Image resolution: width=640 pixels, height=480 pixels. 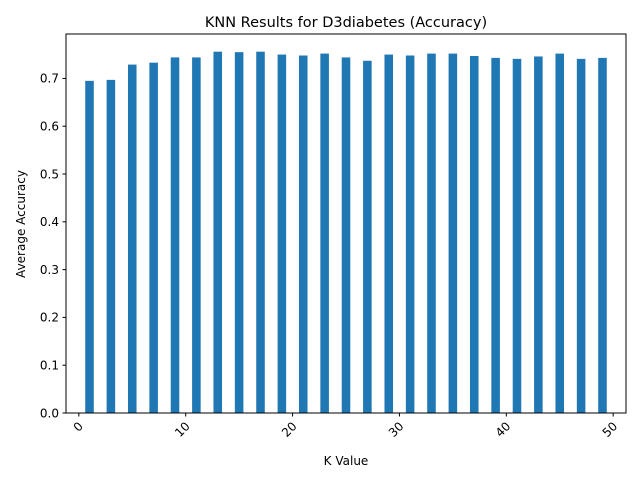 I want to click on y-tick-label: 0.0, so click(x=49, y=413).